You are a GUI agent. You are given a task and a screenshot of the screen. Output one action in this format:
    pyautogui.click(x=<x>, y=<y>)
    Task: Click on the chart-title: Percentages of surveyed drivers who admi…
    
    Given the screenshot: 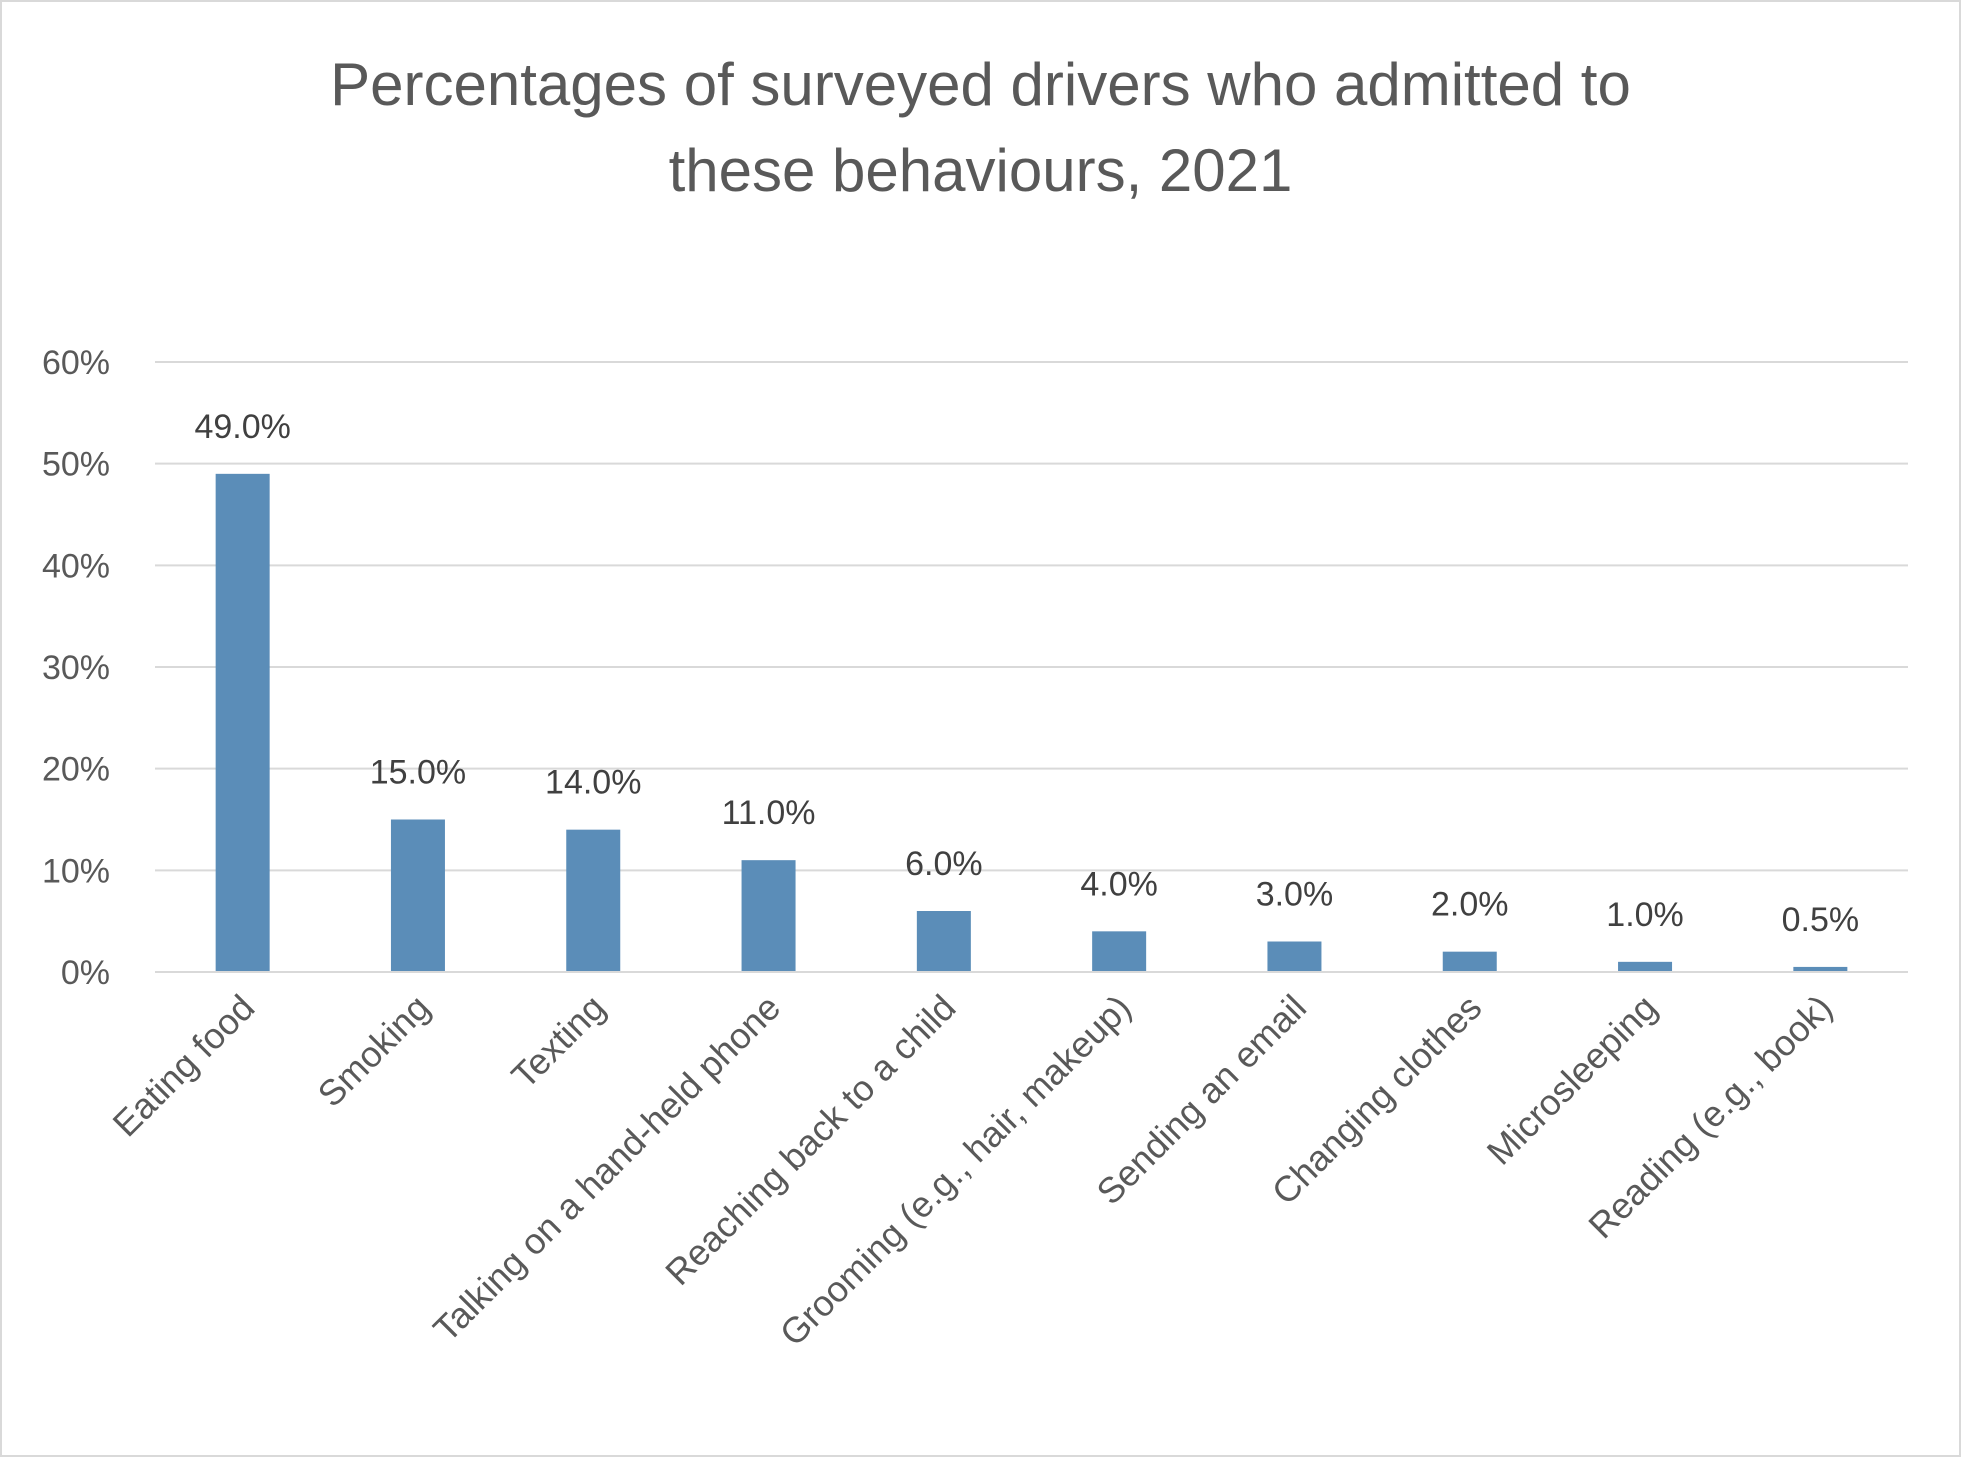 What is the action you would take?
    pyautogui.click(x=980, y=128)
    